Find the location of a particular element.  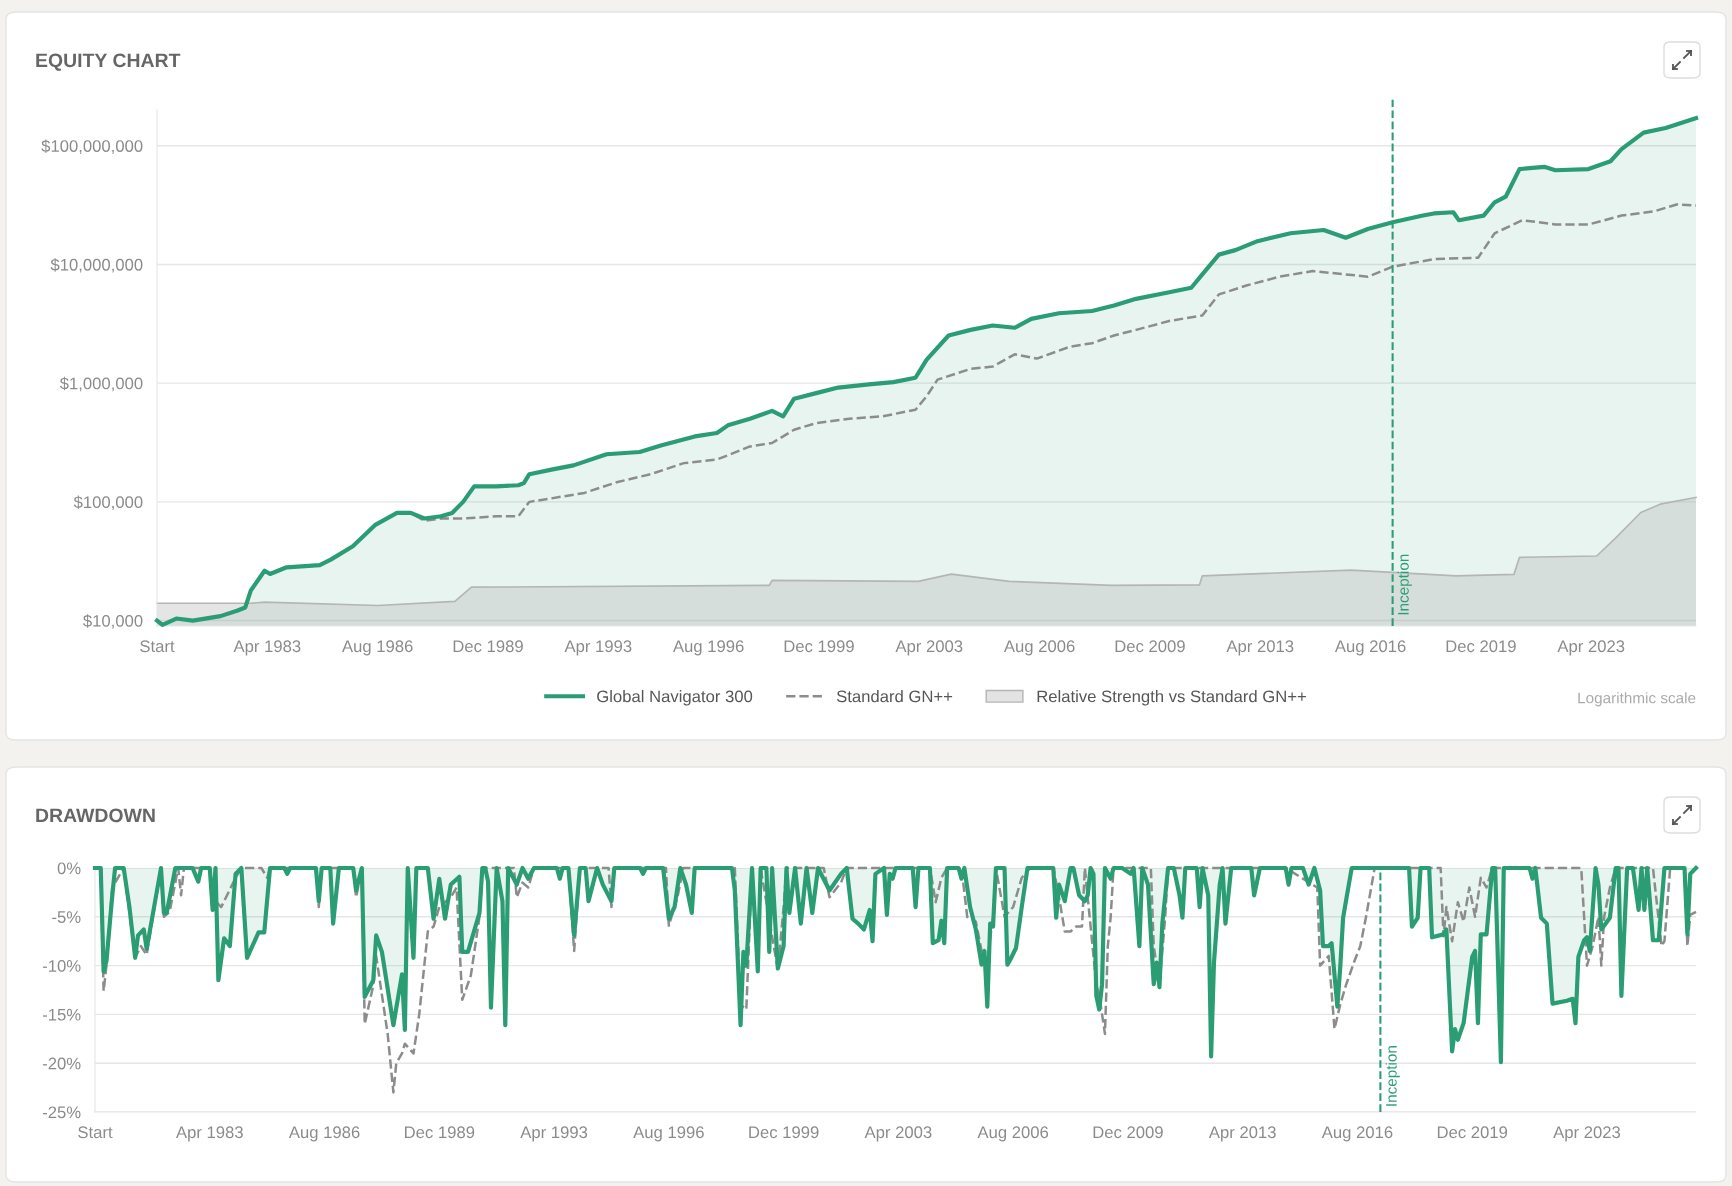

legend-label: Relative Strength vs Standard GN++ is located at coordinates (1171, 698).